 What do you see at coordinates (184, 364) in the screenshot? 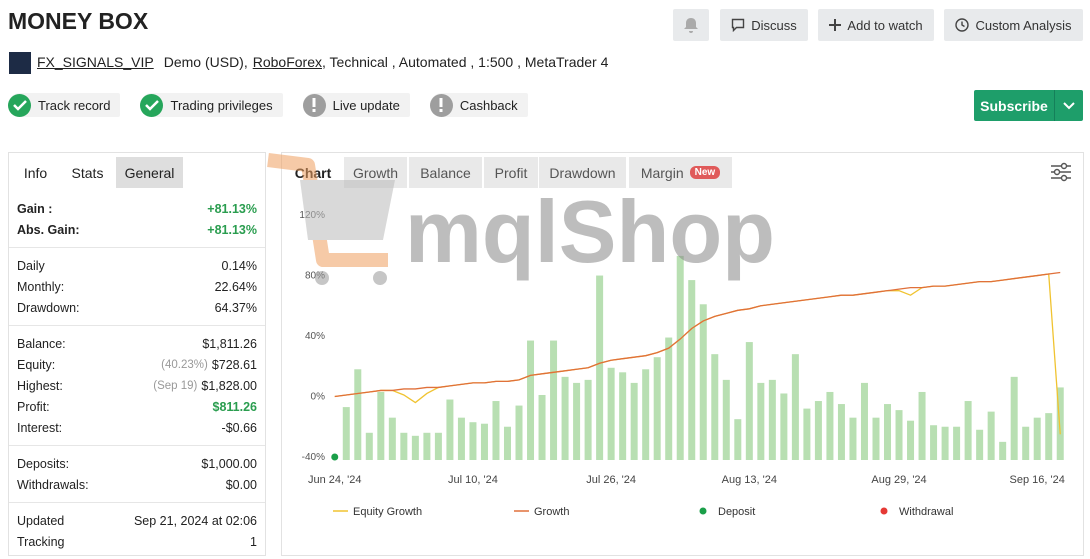
I see `stats-note: (40.23%)` at bounding box center [184, 364].